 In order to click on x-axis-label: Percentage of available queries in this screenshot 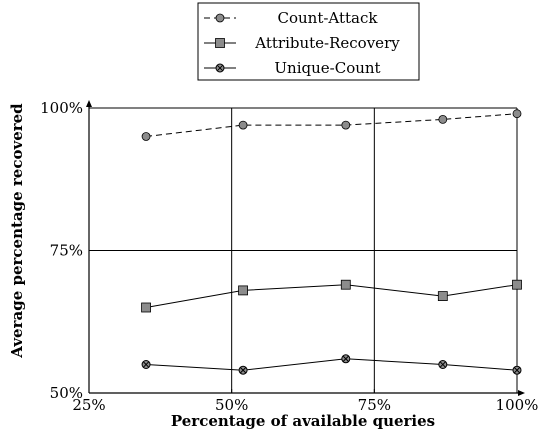, I will do `click(303, 421)`.